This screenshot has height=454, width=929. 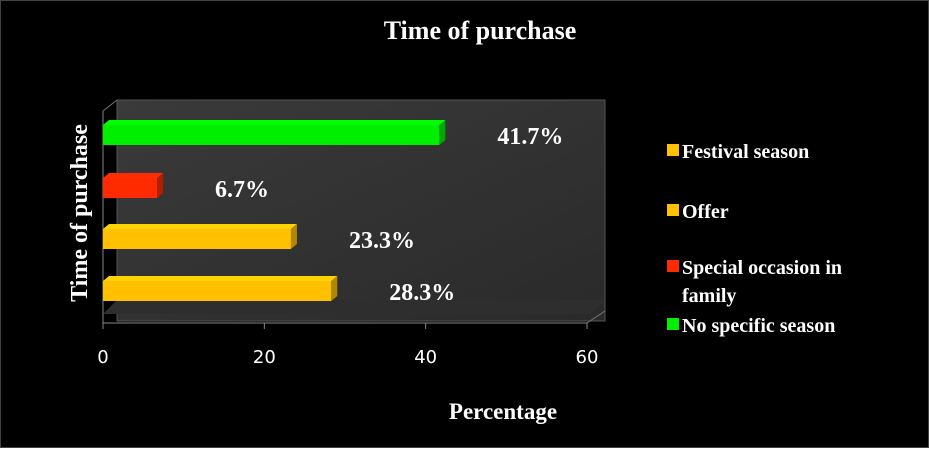 I want to click on data-label: 6.7%, so click(x=242, y=190).